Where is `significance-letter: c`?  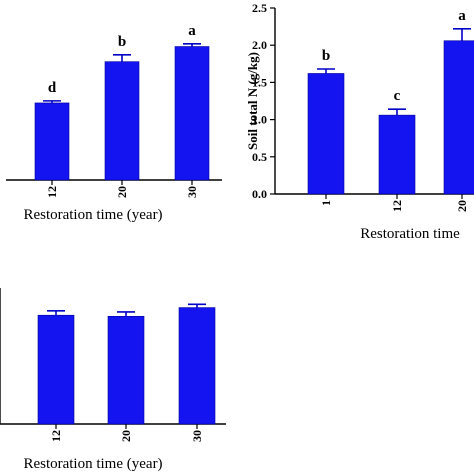
significance-letter: c is located at coordinates (397, 96).